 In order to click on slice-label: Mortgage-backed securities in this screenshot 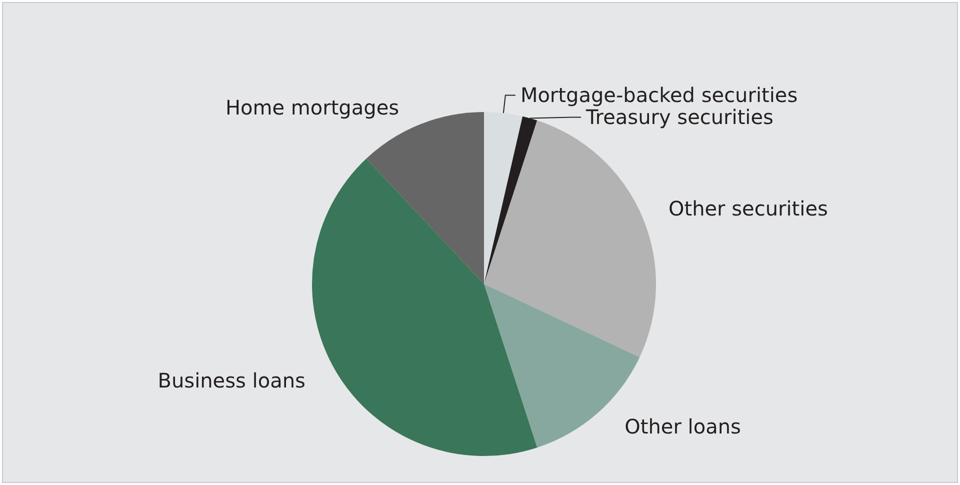, I will do `click(659, 95)`.